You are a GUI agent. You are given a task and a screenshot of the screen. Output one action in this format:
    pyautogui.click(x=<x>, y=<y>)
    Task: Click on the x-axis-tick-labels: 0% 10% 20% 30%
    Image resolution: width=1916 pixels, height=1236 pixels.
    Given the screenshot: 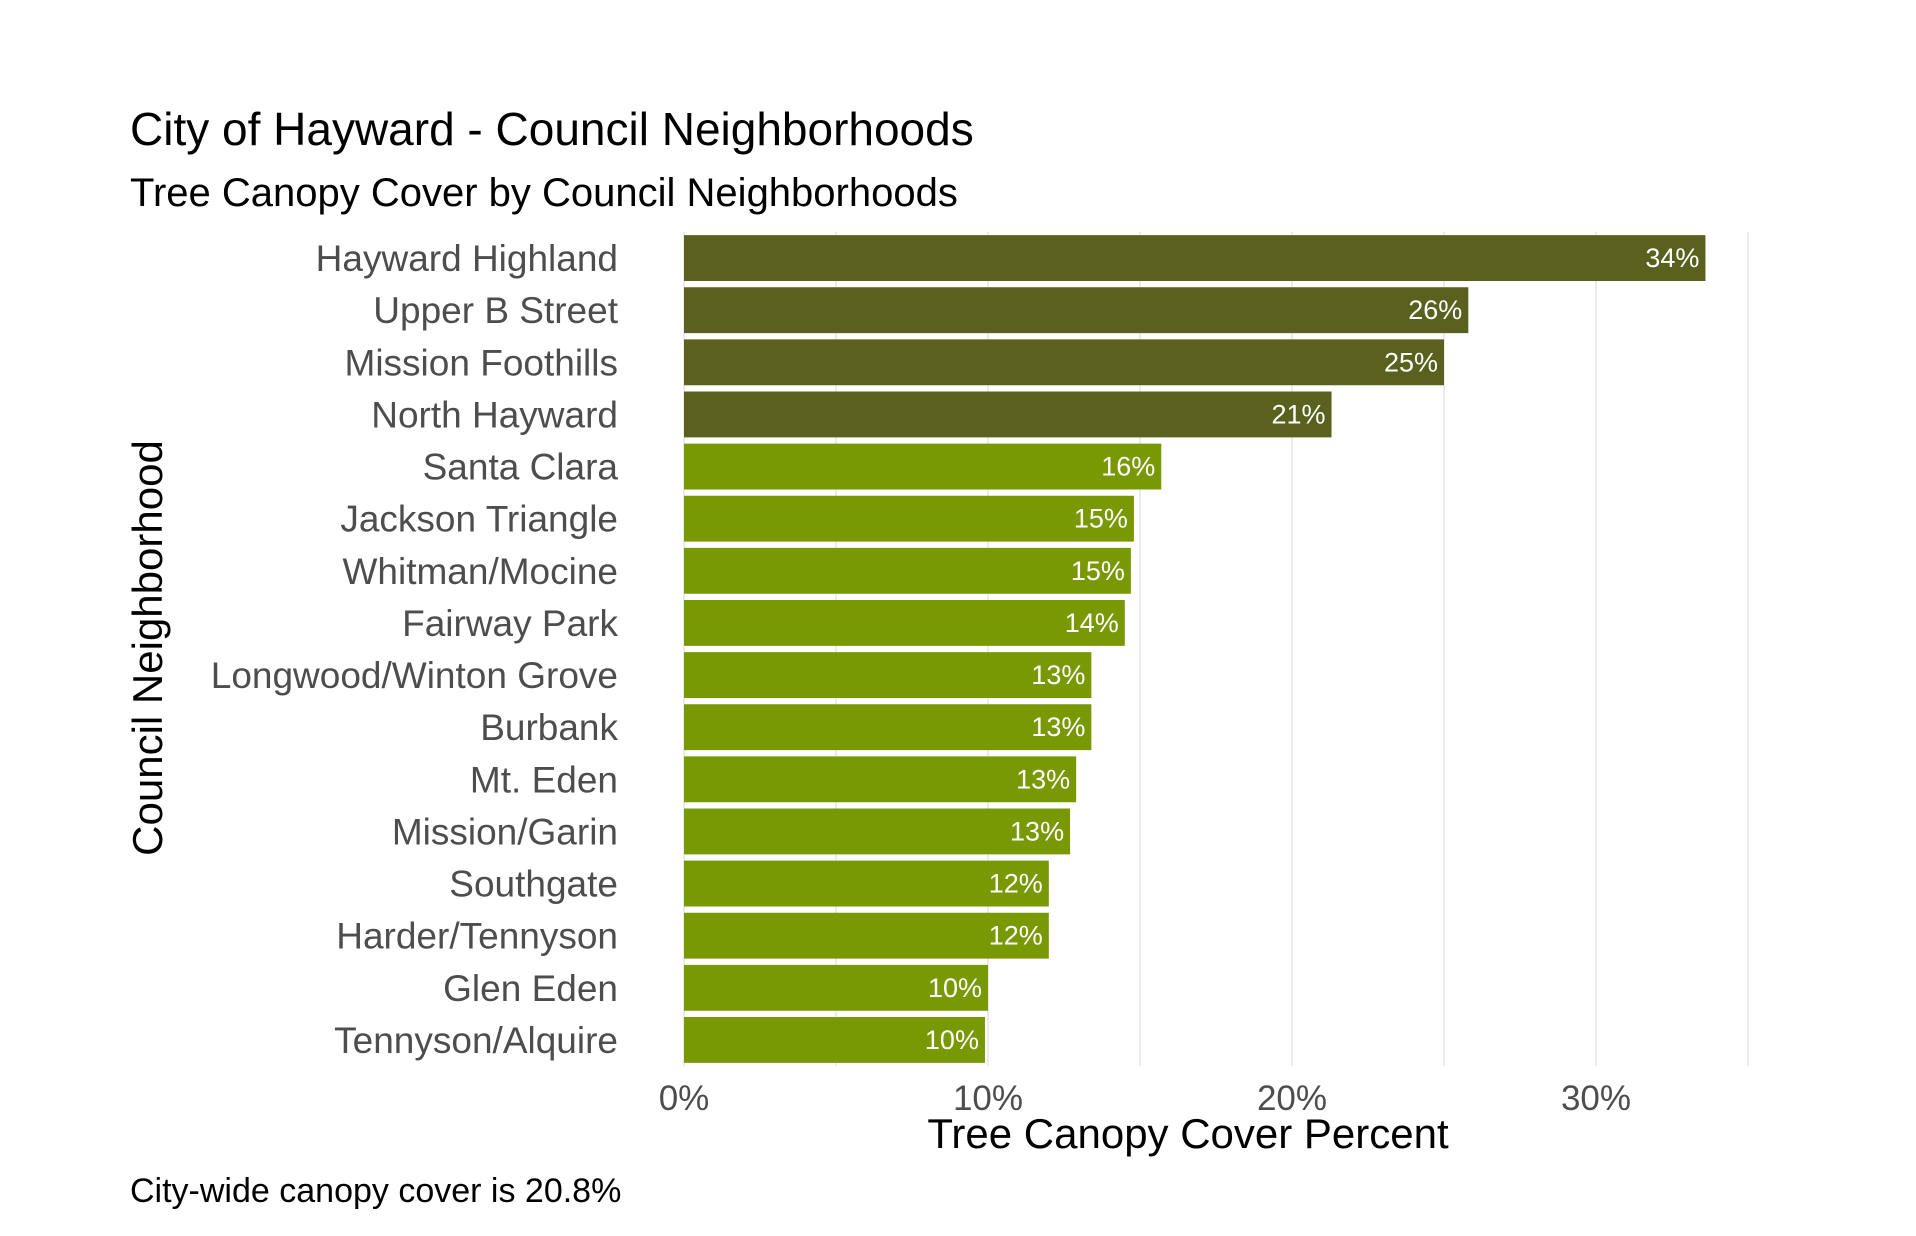 What is the action you would take?
    pyautogui.click(x=1145, y=1098)
    